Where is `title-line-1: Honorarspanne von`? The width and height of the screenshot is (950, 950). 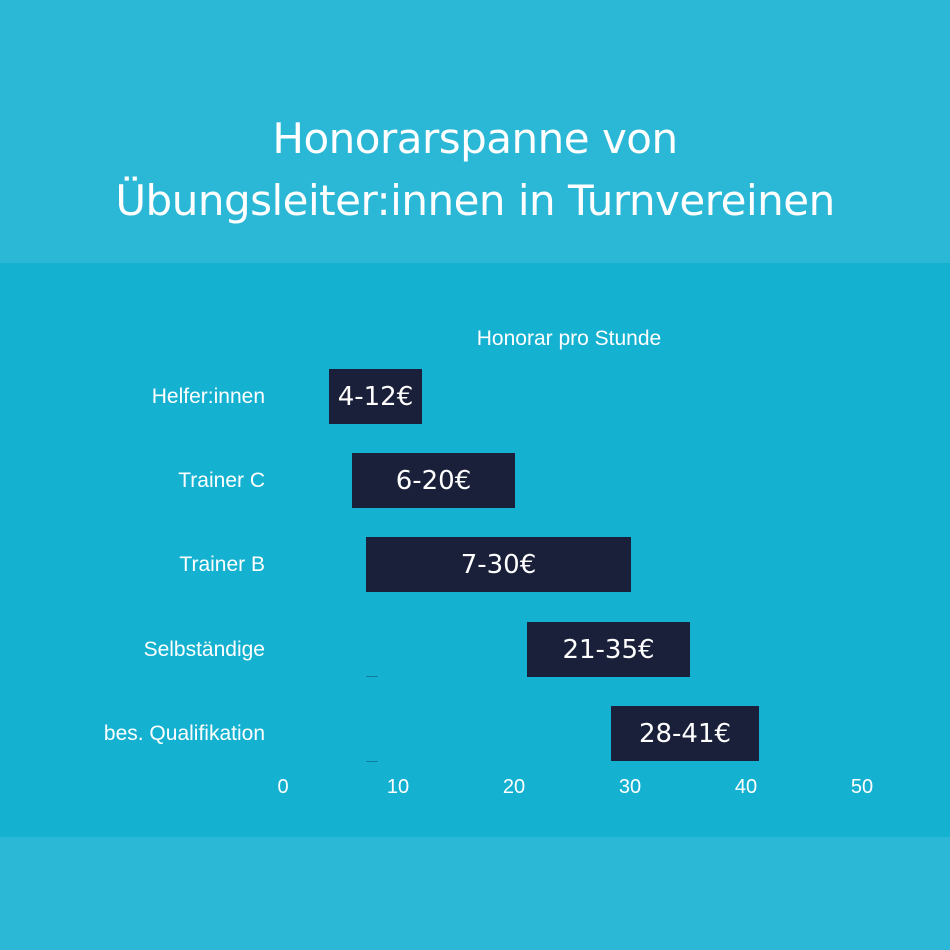 title-line-1: Honorarspanne von is located at coordinates (475, 138).